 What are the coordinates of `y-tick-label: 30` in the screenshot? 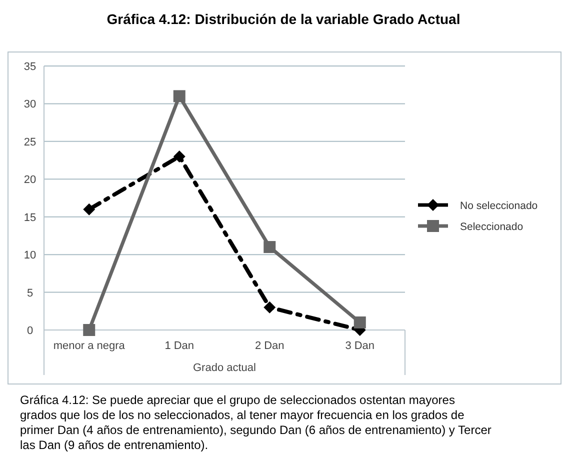 It's located at (30, 104).